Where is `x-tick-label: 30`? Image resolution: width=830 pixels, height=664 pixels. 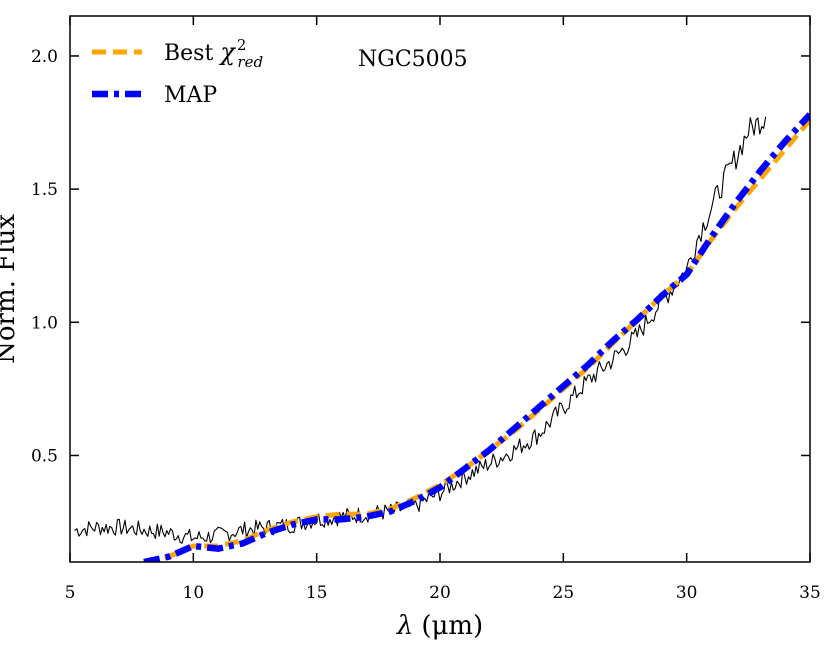
x-tick-label: 30 is located at coordinates (687, 593).